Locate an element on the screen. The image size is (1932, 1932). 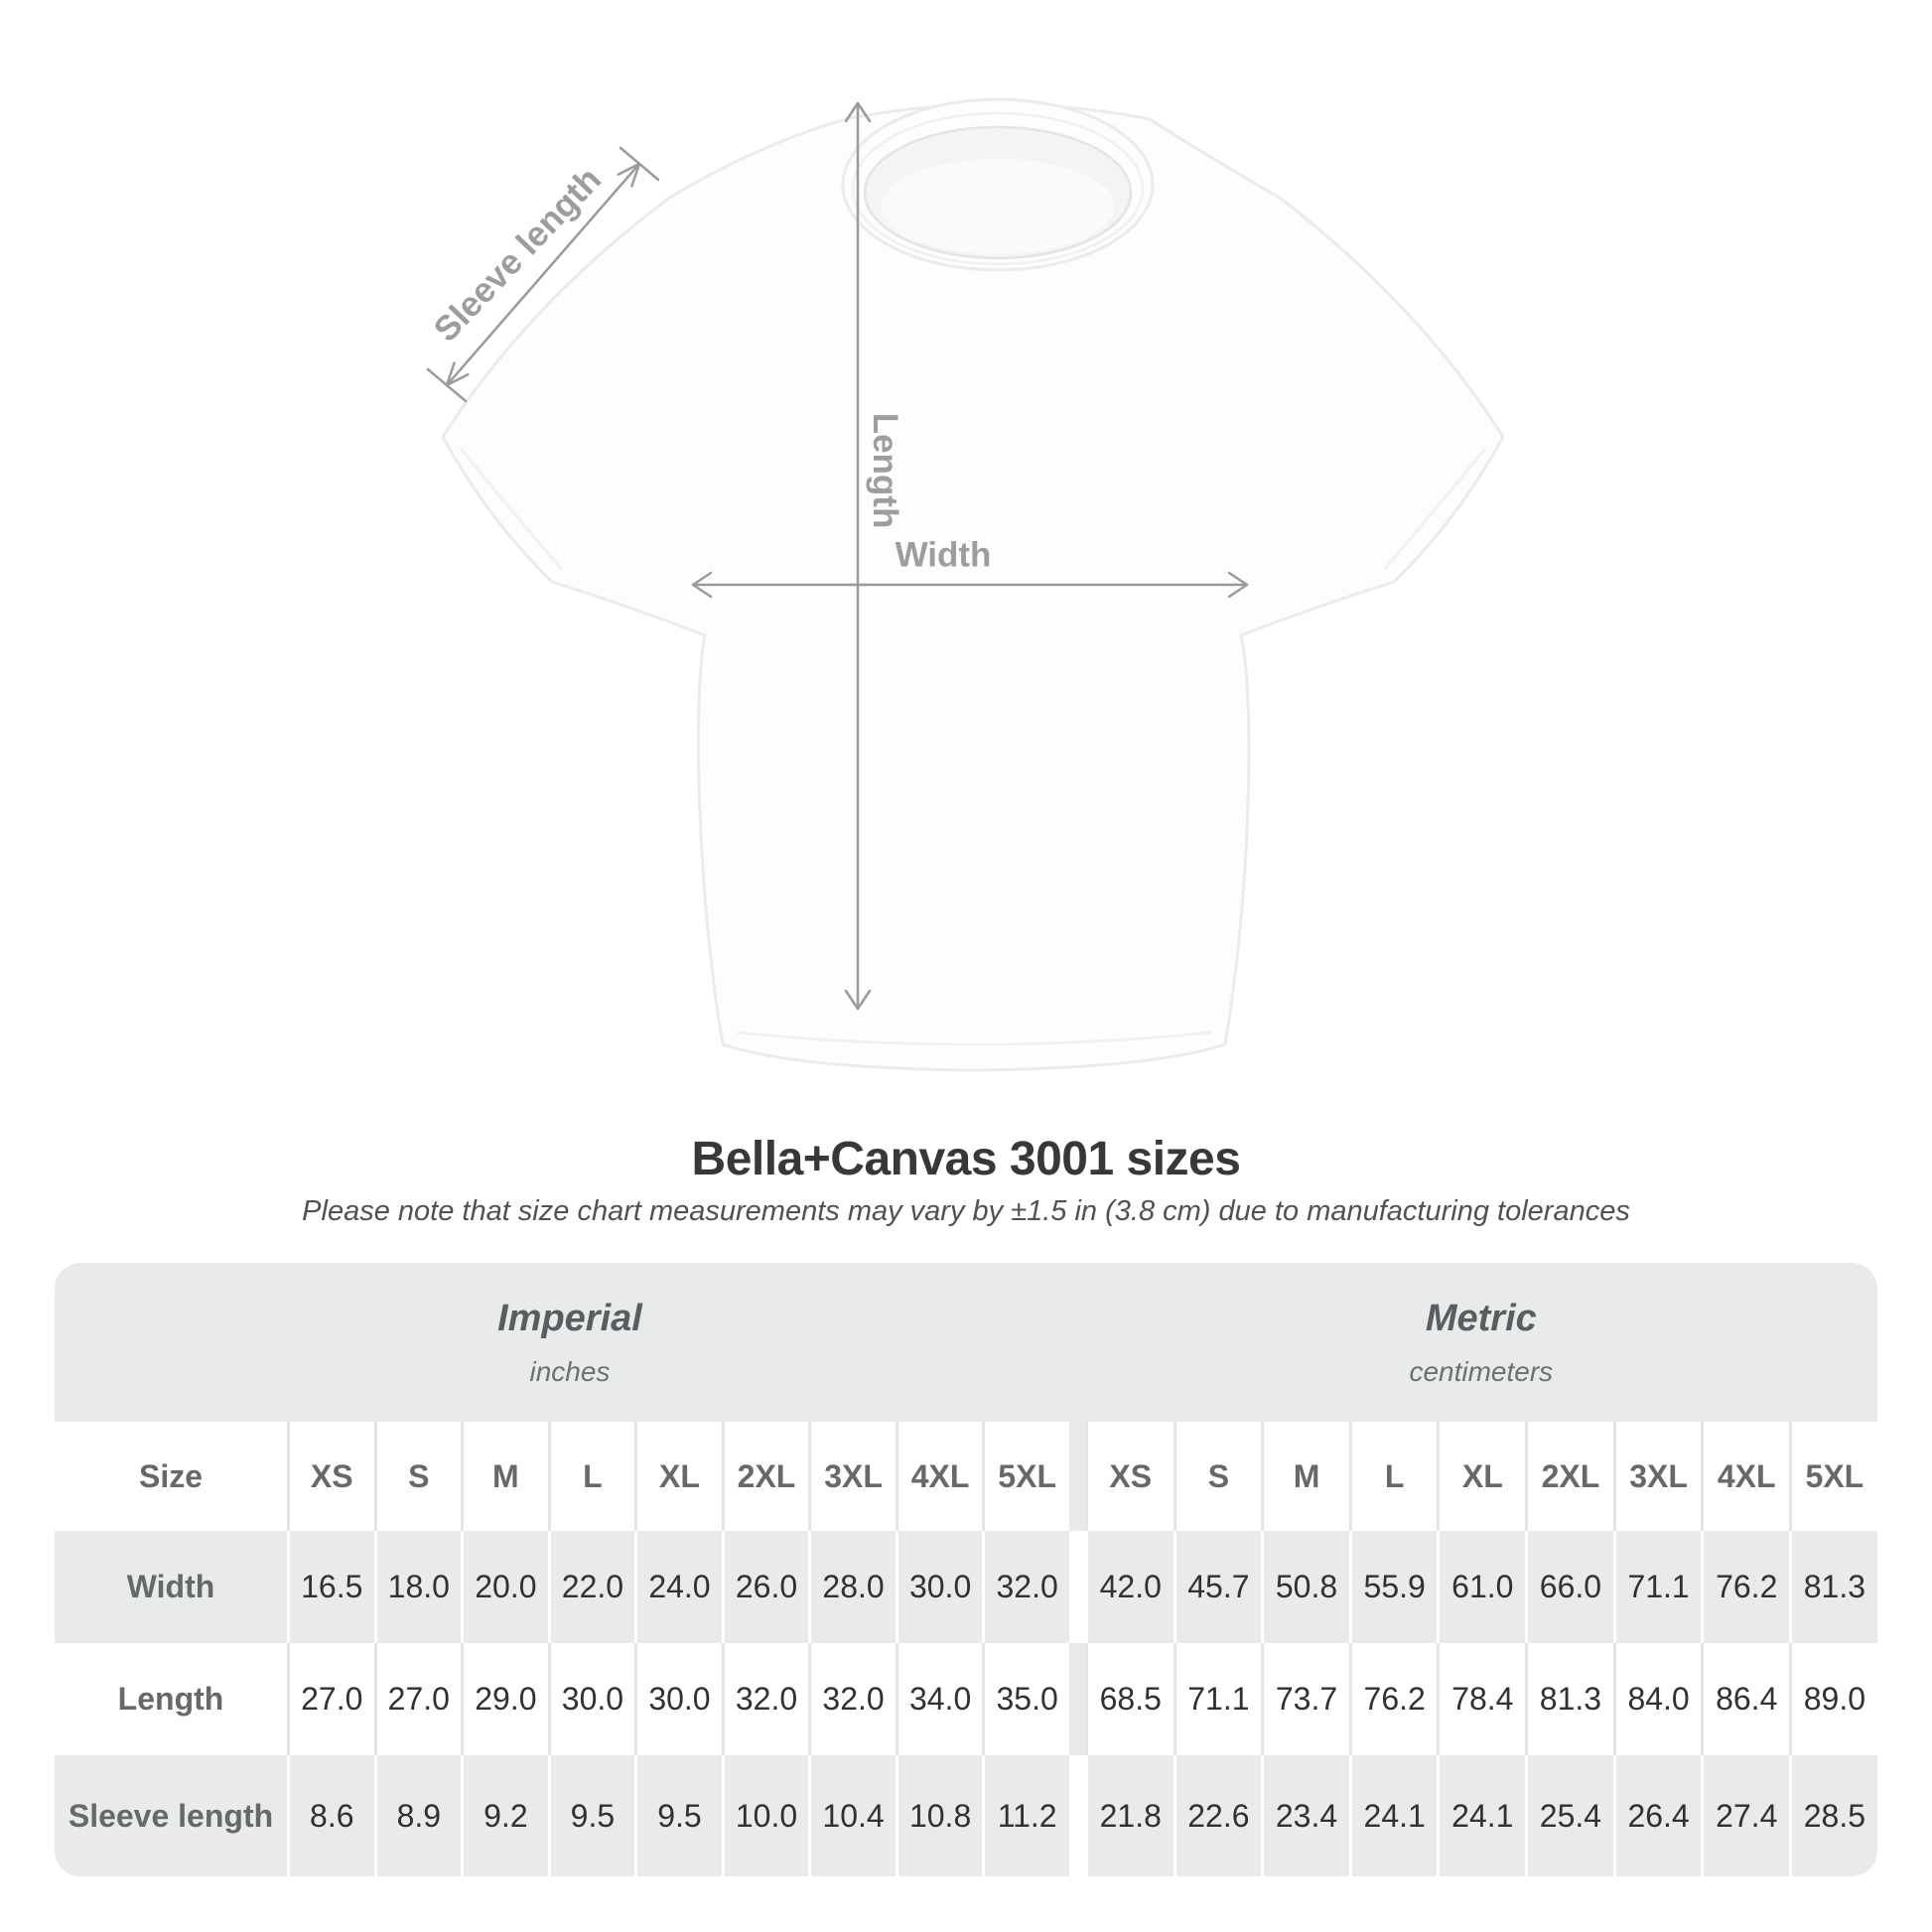
value-cell: 50.8 is located at coordinates (1305, 1587).